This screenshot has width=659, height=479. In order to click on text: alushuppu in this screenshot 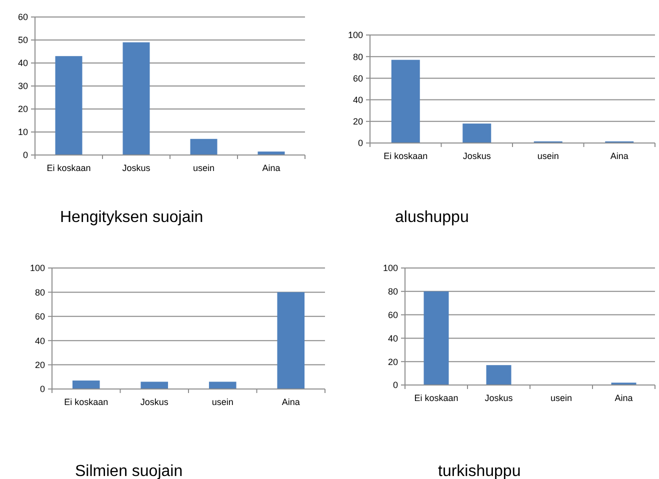, I will do `click(432, 217)`.